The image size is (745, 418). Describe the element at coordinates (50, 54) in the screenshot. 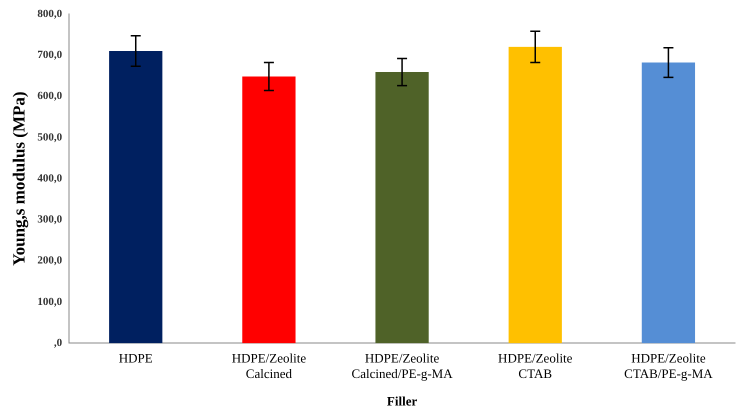

I see `y-tick-label: 700,0` at that location.